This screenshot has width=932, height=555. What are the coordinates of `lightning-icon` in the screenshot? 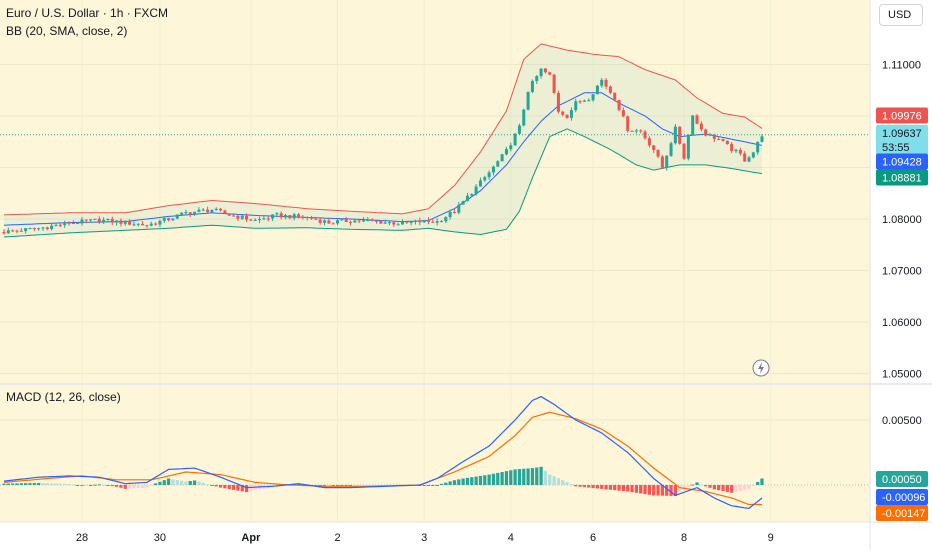 It's located at (761, 368).